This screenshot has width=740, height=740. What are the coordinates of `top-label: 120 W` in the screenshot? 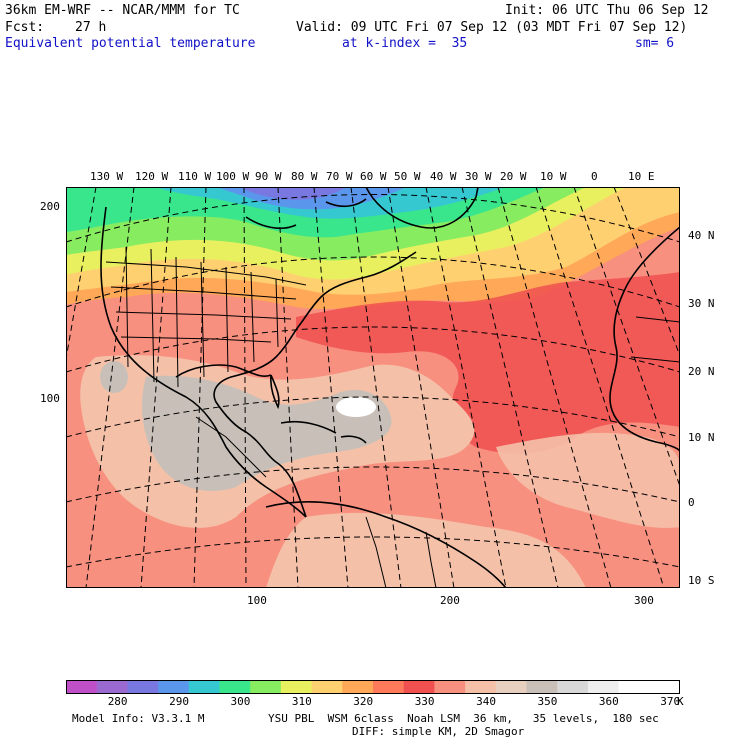 It's located at (152, 176).